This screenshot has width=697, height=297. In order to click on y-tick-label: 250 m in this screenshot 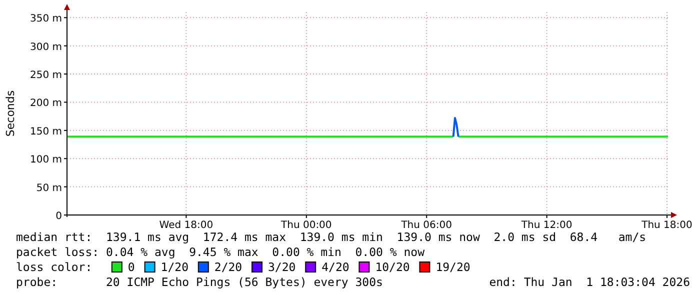, I will do `click(46, 76)`.